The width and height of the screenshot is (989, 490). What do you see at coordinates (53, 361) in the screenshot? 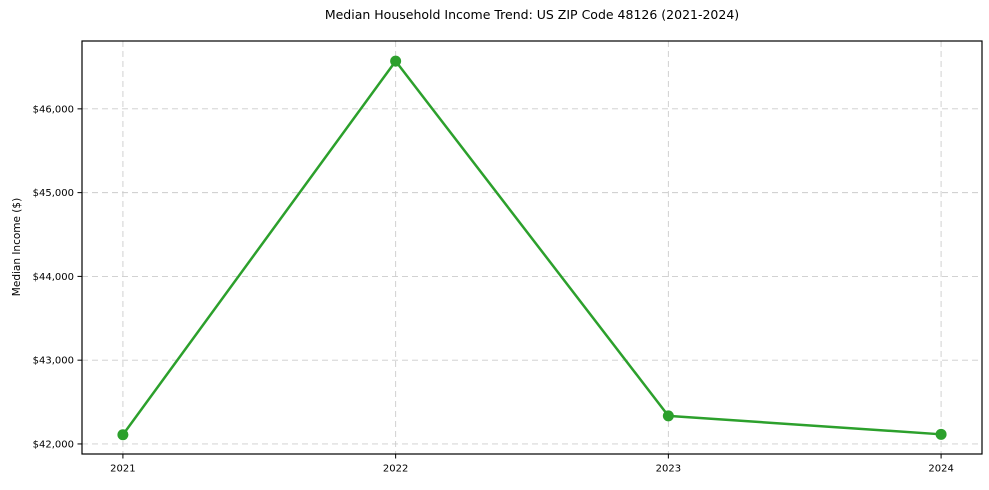
I see `y-tick-label: $43,000` at bounding box center [53, 361].